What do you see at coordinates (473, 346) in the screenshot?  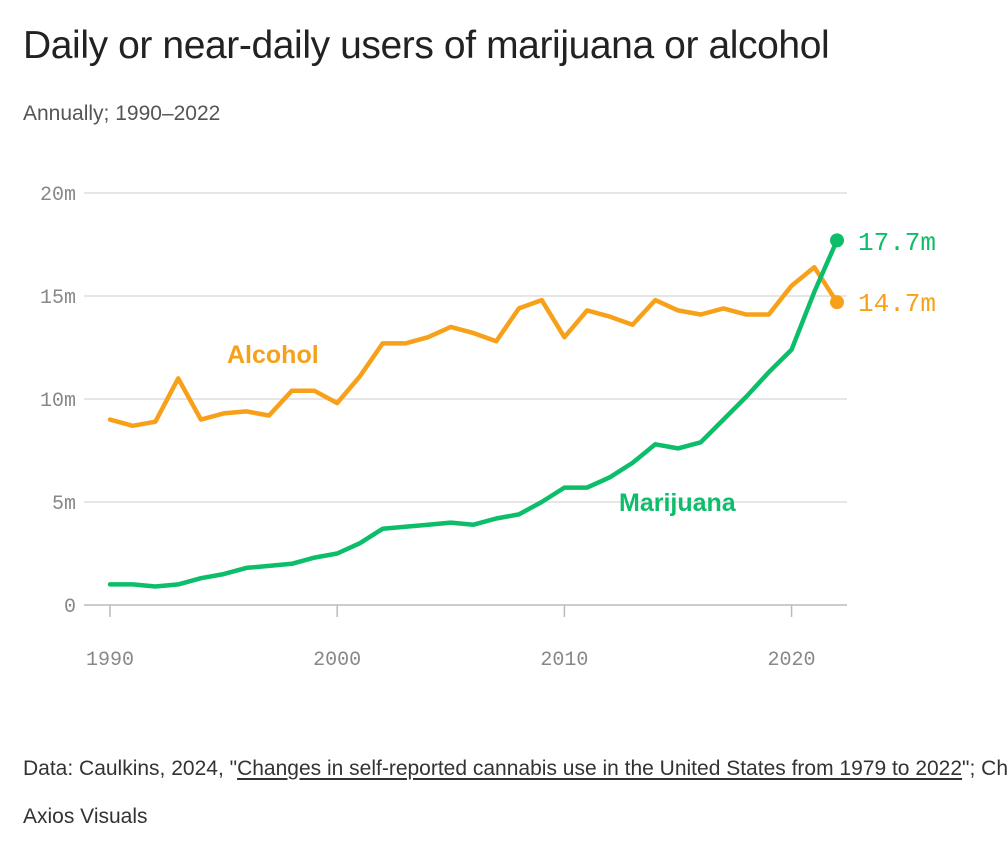 I see `alcohol-line` at bounding box center [473, 346].